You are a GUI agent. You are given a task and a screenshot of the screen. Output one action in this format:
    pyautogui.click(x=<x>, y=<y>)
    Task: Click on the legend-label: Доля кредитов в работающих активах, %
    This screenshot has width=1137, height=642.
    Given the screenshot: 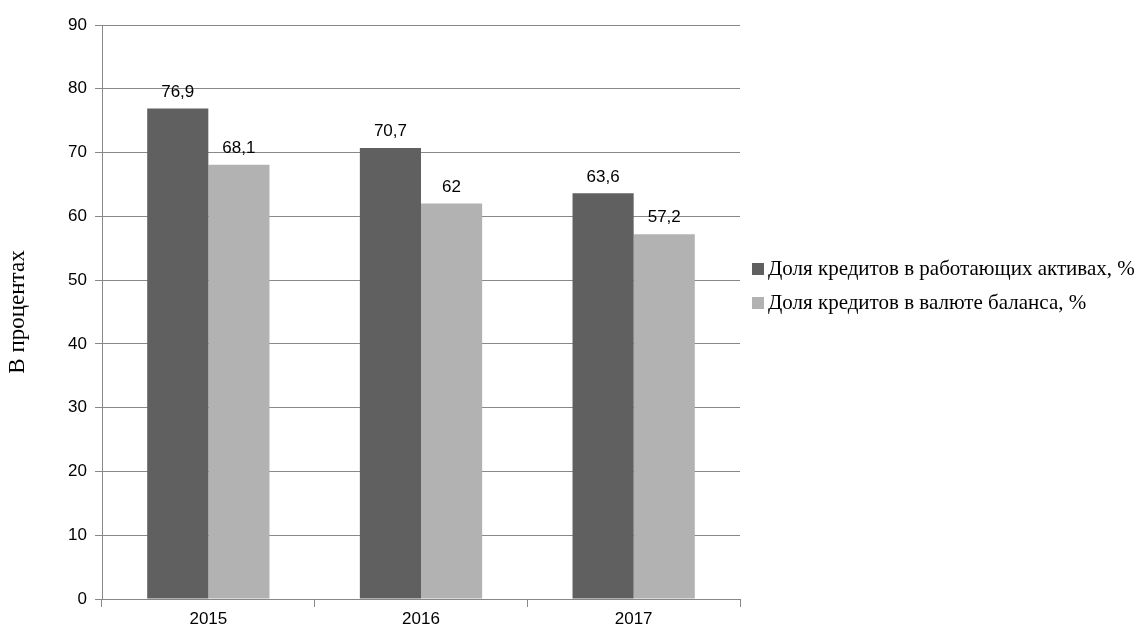 What is the action you would take?
    pyautogui.click(x=951, y=268)
    